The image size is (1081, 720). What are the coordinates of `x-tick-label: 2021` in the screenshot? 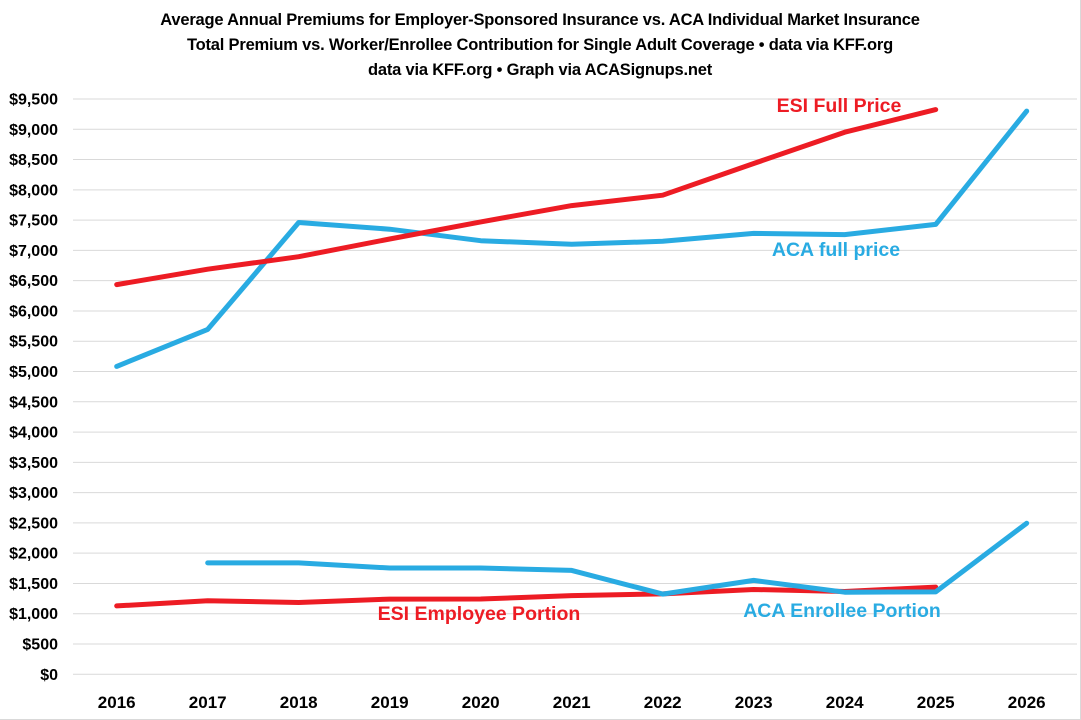 It's located at (572, 702).